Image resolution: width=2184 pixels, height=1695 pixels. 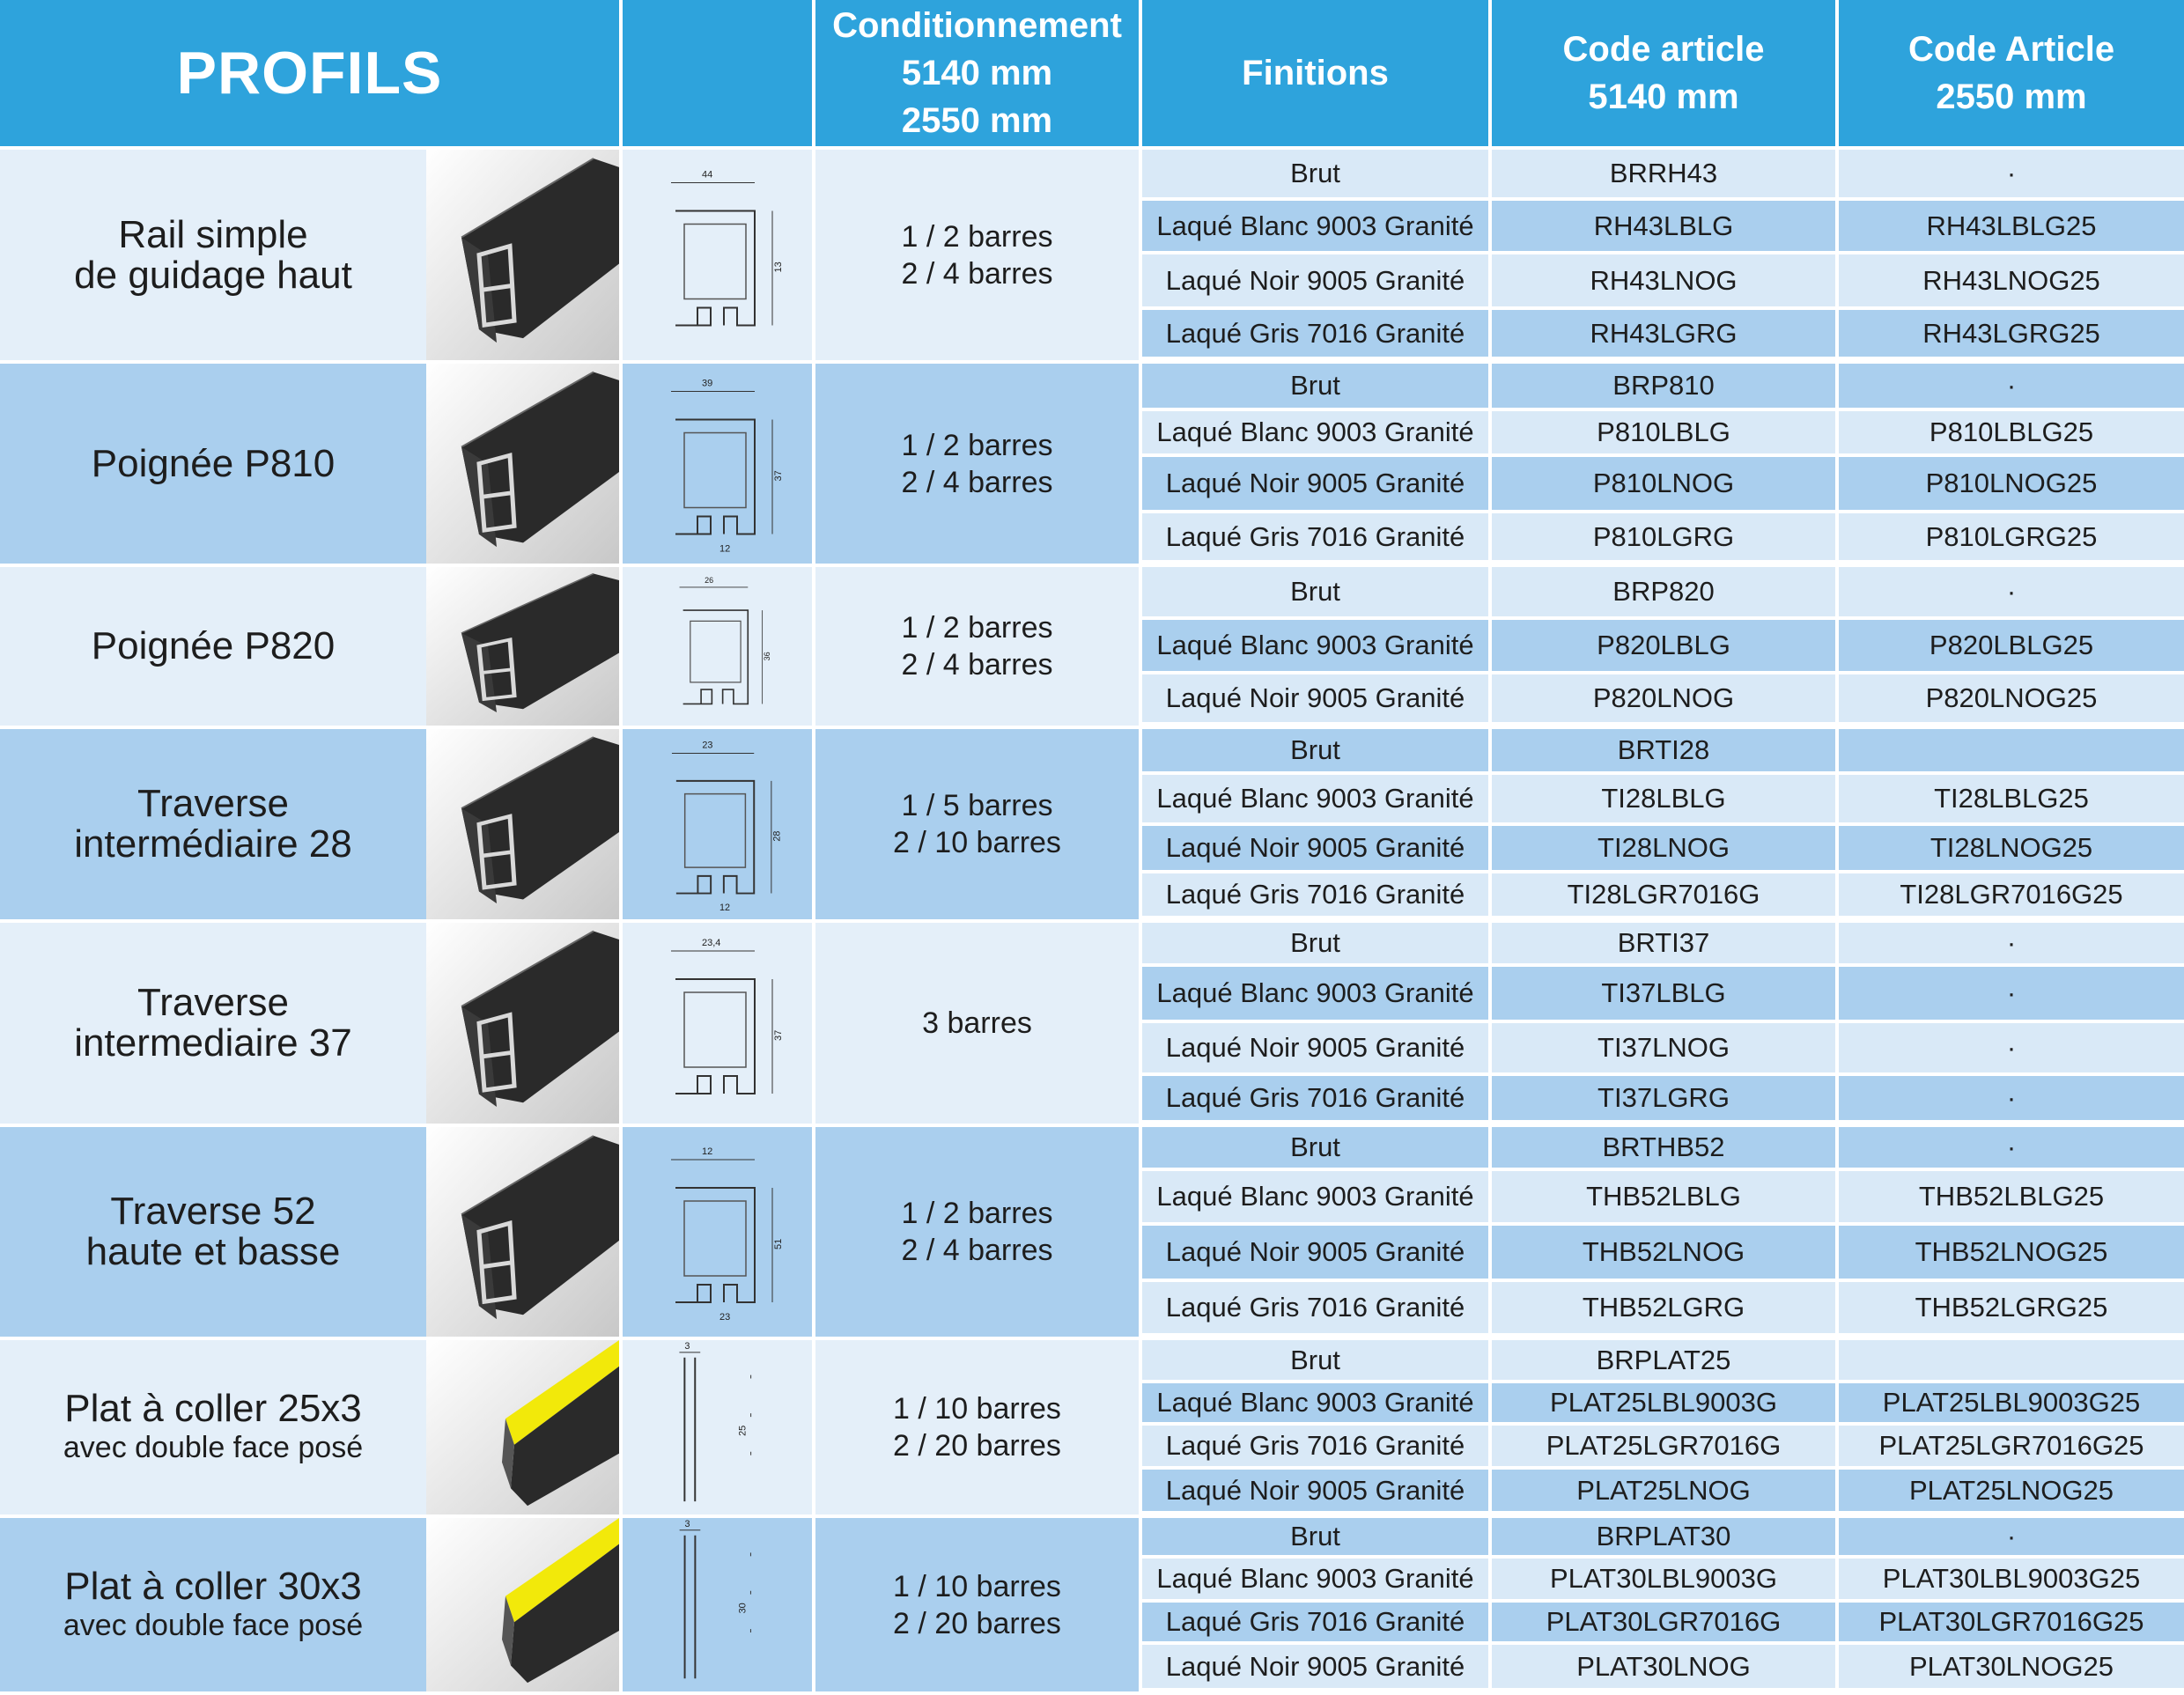 What do you see at coordinates (2011, 1402) in the screenshot?
I see `code-2550-cell: PLAT25LBL9003G25` at bounding box center [2011, 1402].